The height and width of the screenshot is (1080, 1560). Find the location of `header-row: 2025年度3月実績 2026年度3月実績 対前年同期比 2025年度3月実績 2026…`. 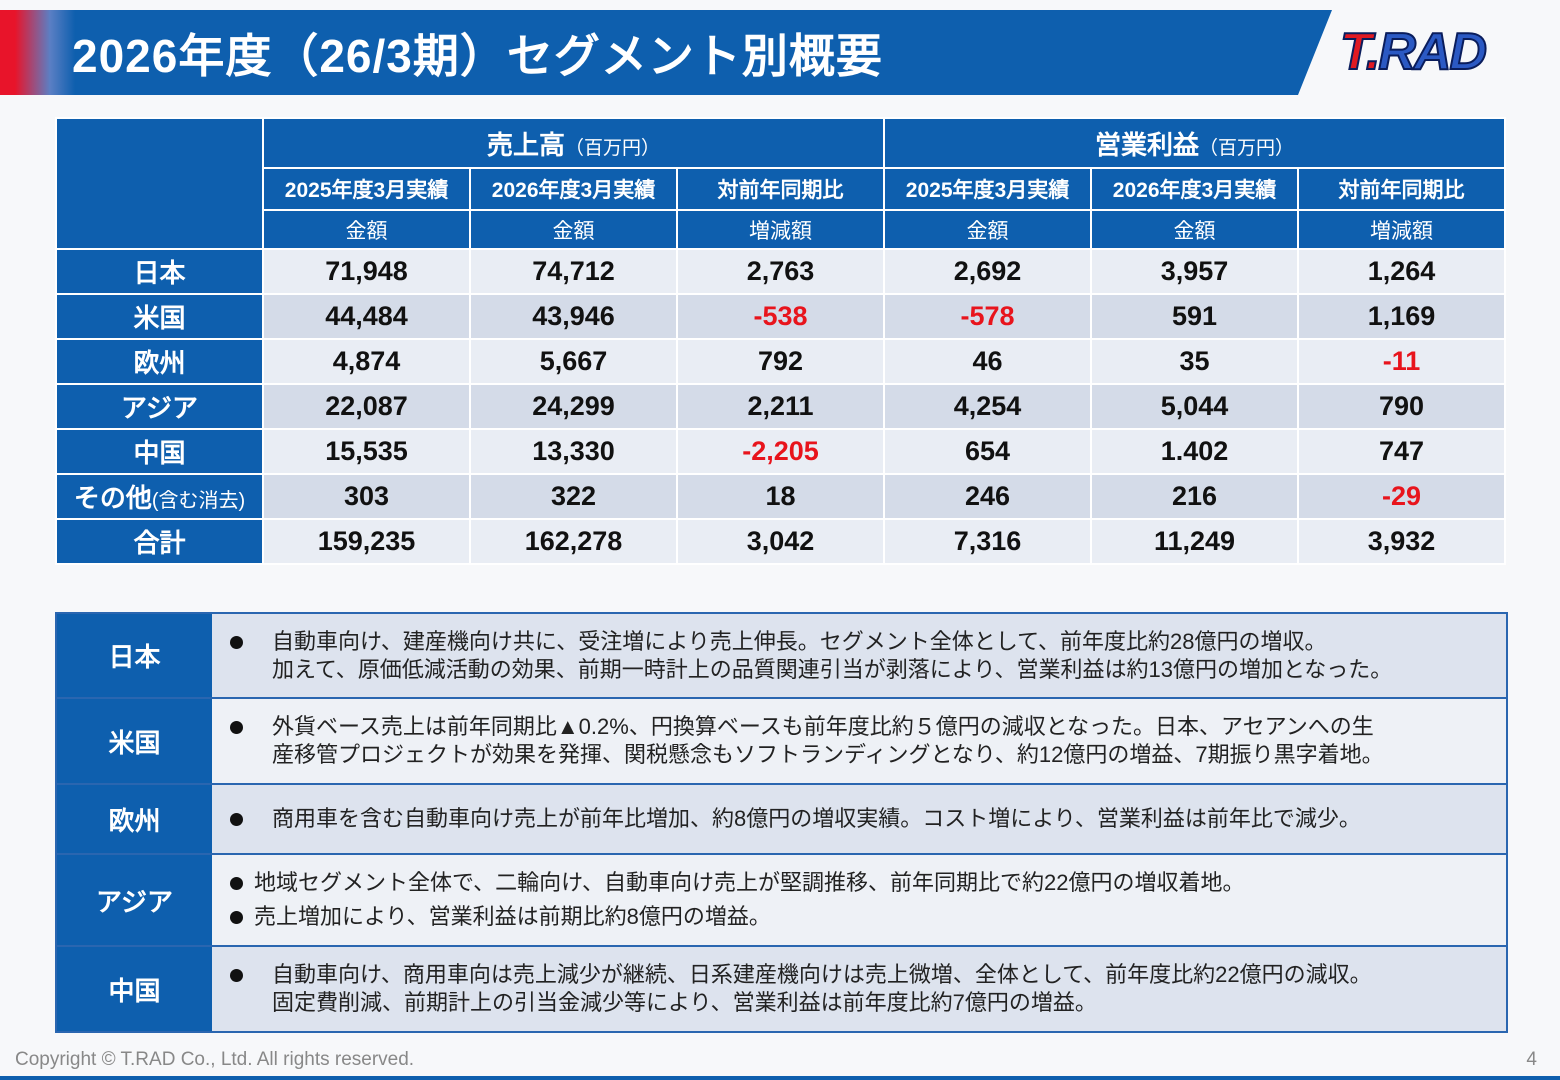

header-row: 2025年度3月実績 2026年度3月実績 対前年同期比 2025年度3月実績 2026… is located at coordinates (781, 189).